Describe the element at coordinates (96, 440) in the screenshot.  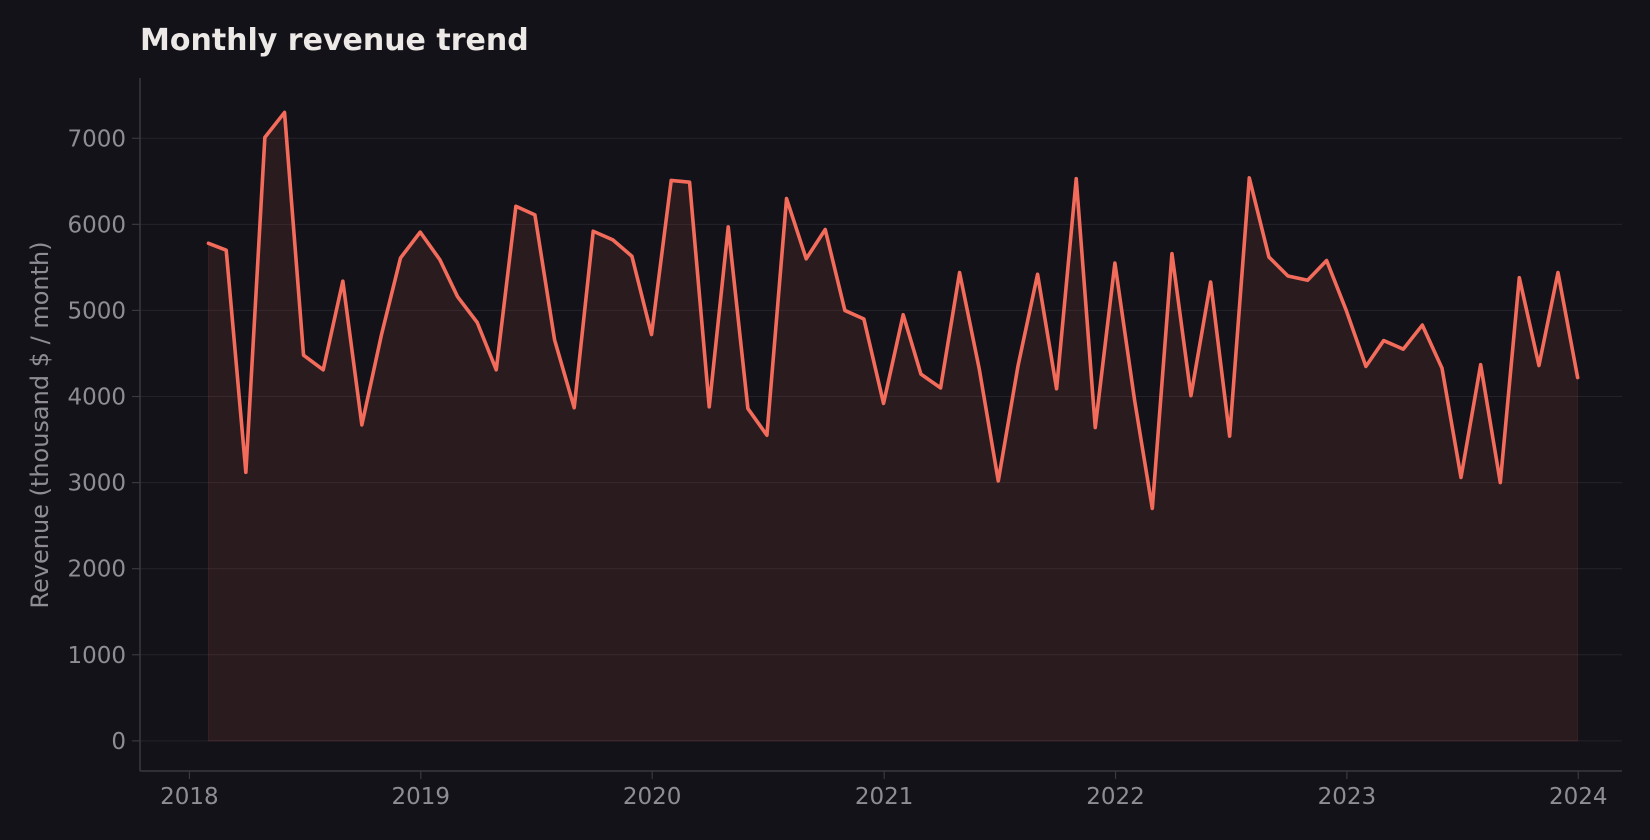
I see `y-tick-labels: 0 1000 2000 3000 4000 5000 6000 7000` at that location.